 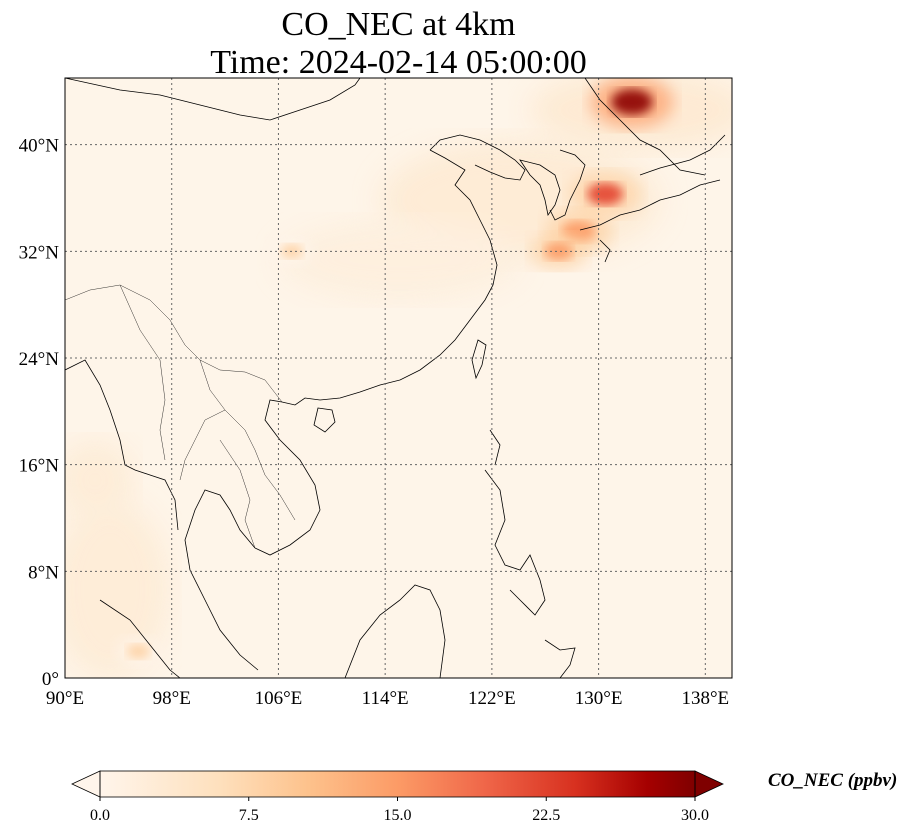 What do you see at coordinates (398, 62) in the screenshot?
I see `map-time-subtitle: Time: 2024-02-14 05:00:00` at bounding box center [398, 62].